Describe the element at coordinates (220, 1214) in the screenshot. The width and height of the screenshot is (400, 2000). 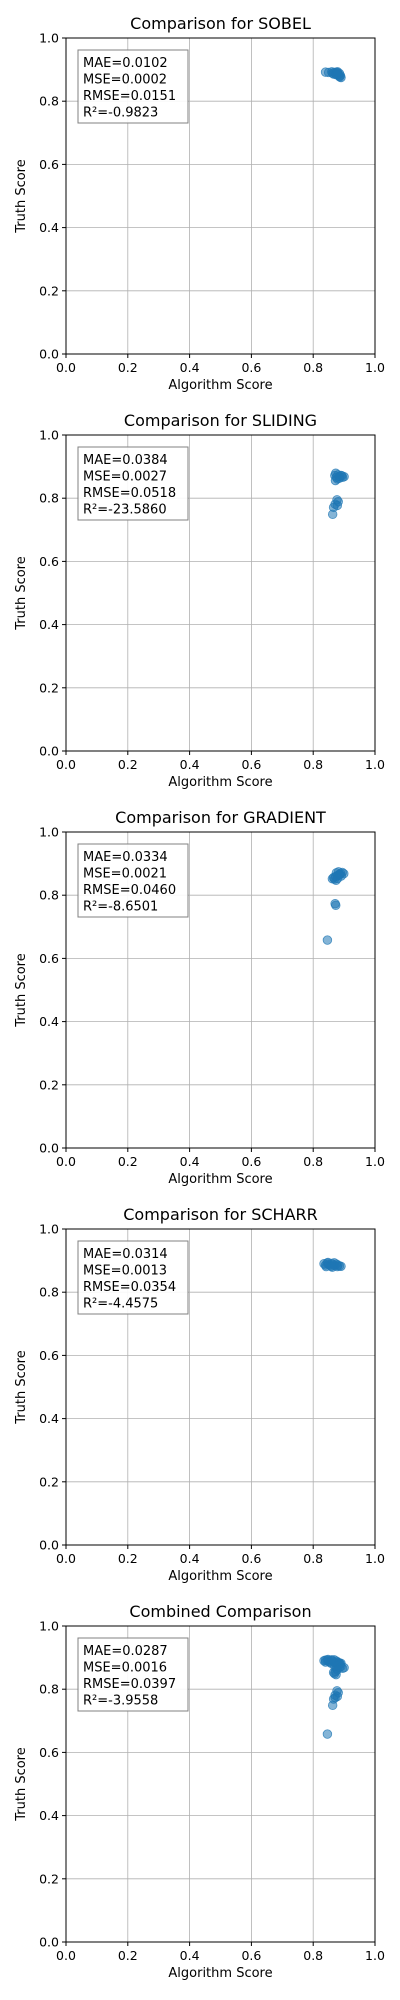
I see `chart-title: Comparison for SCHARR` at that location.